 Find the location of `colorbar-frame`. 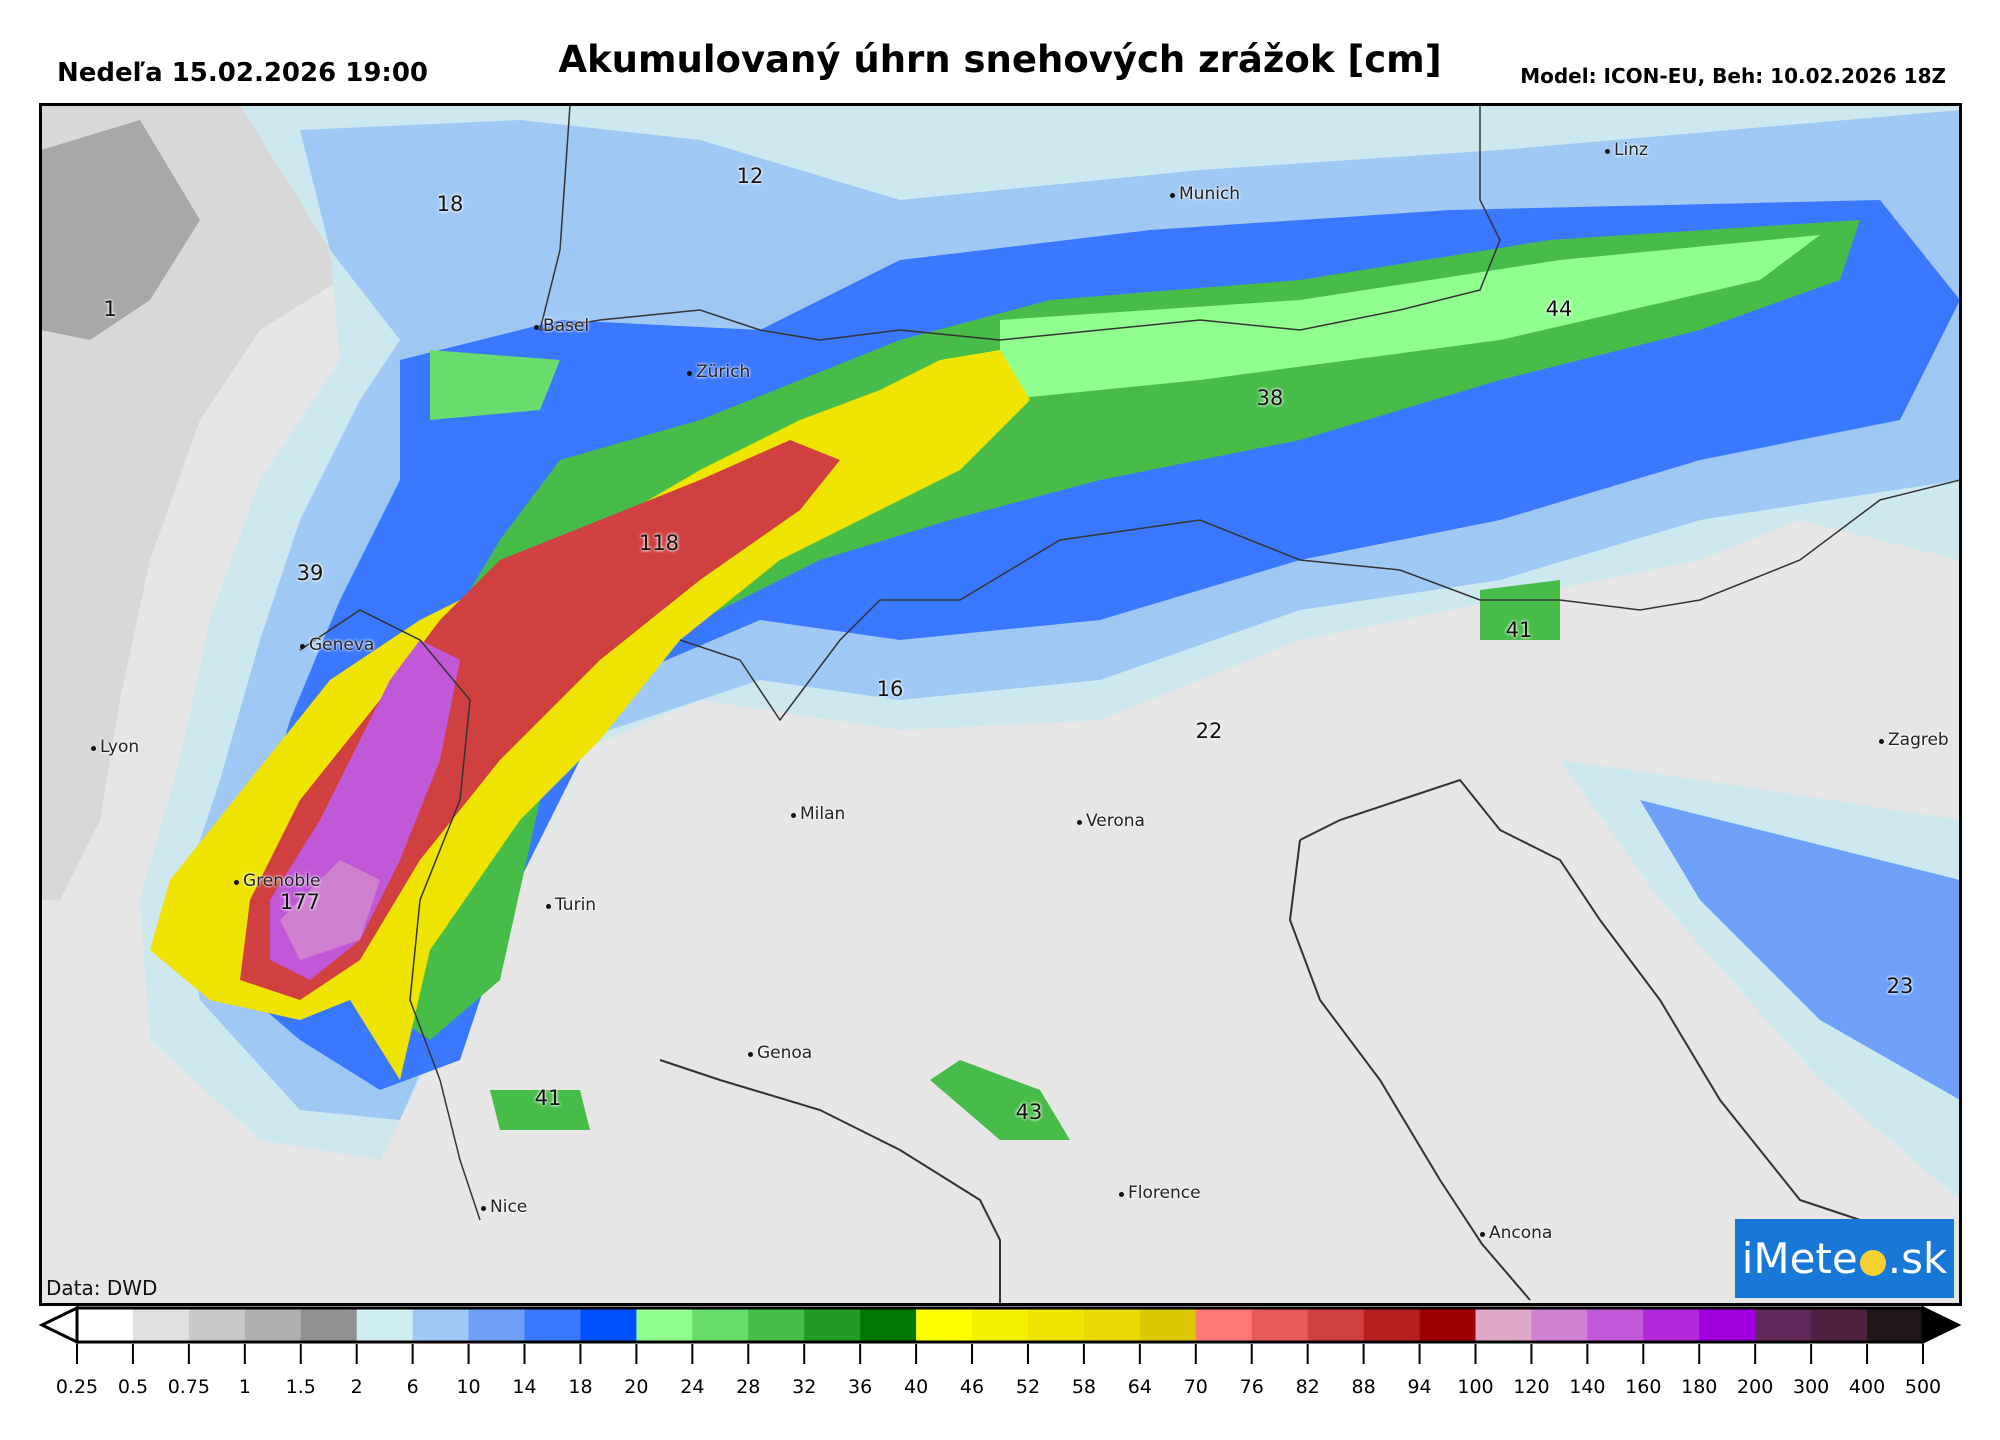

colorbar-frame is located at coordinates (1000, 1325).